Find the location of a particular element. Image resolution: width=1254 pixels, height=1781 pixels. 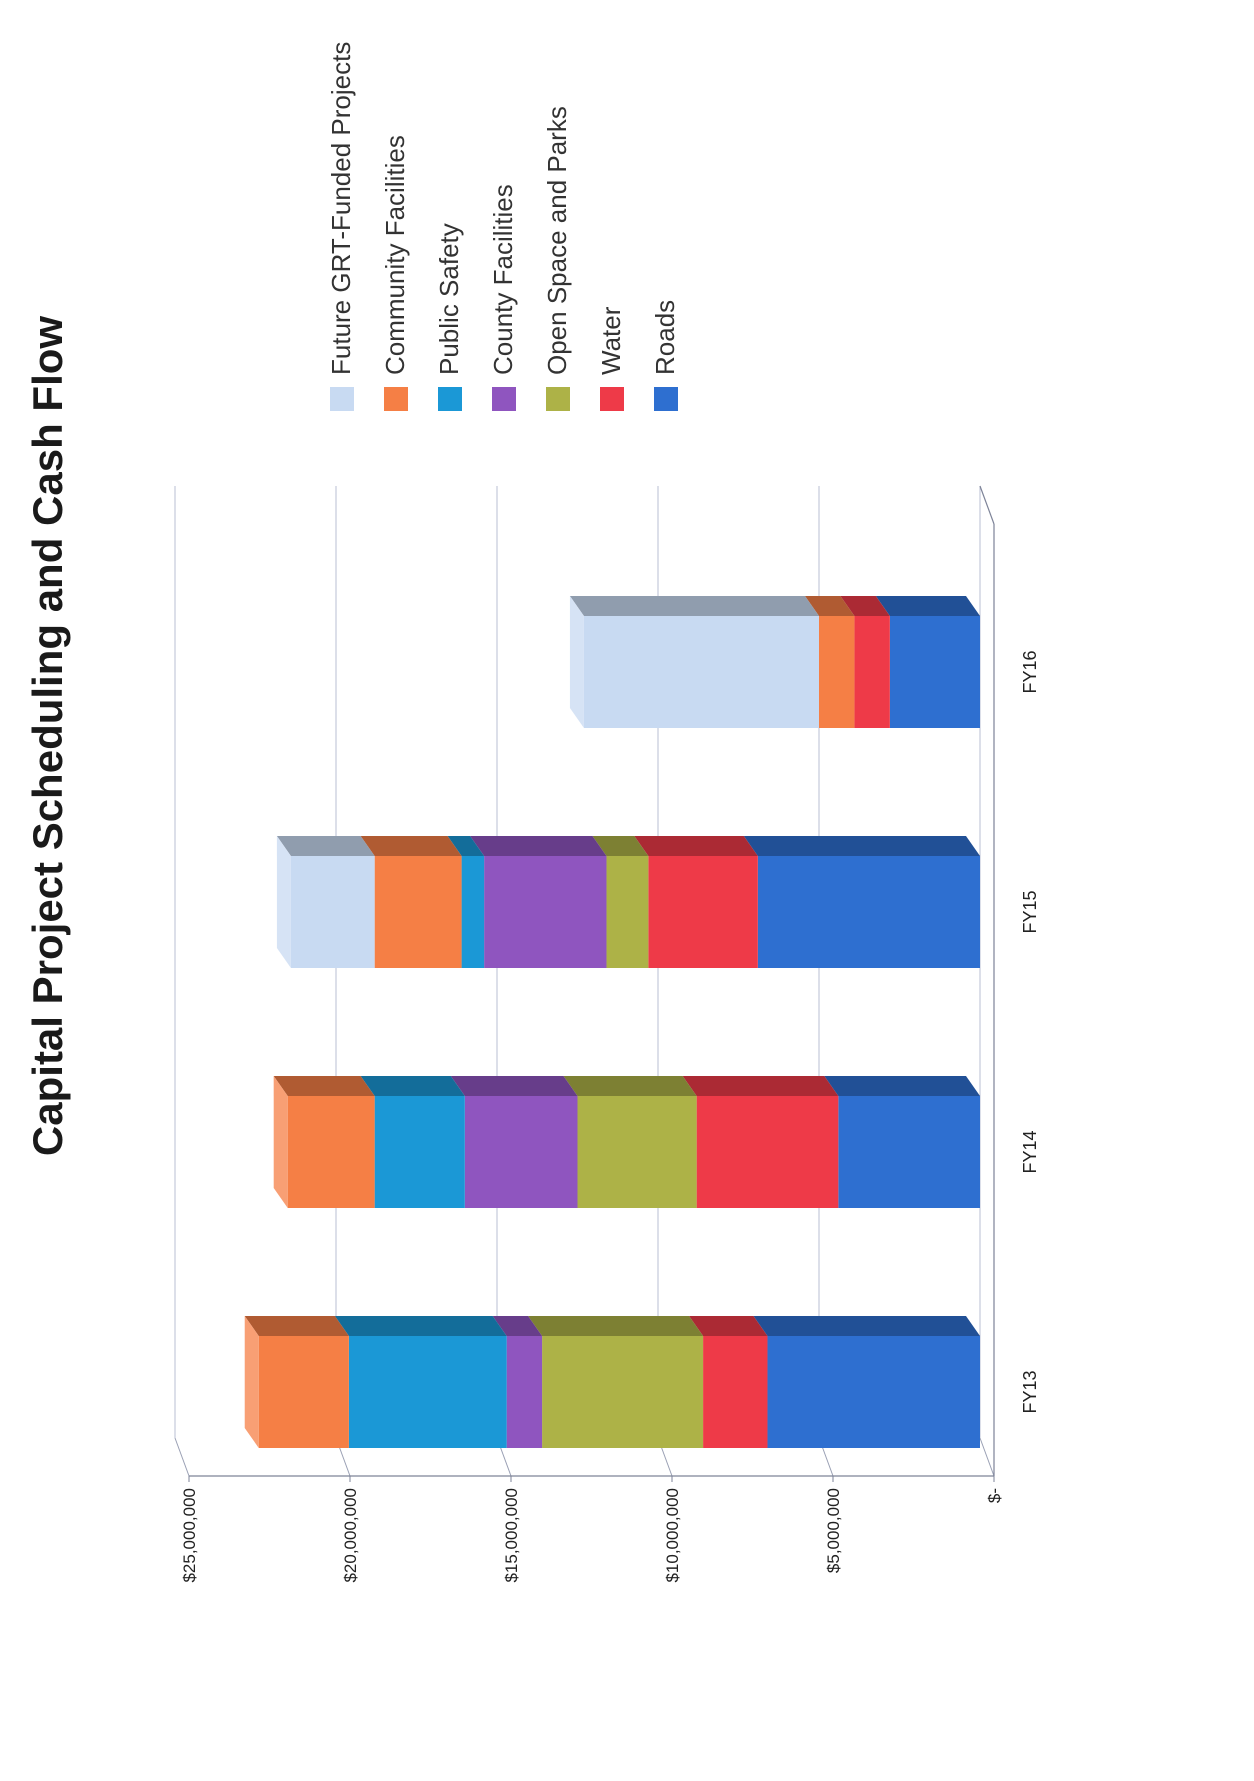

x-tick-label: FY15 is located at coordinates (1030, 911).